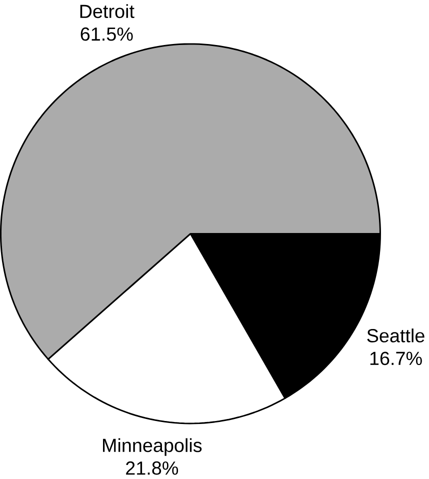  What do you see at coordinates (395, 335) in the screenshot?
I see `slice-label: Seattle` at bounding box center [395, 335].